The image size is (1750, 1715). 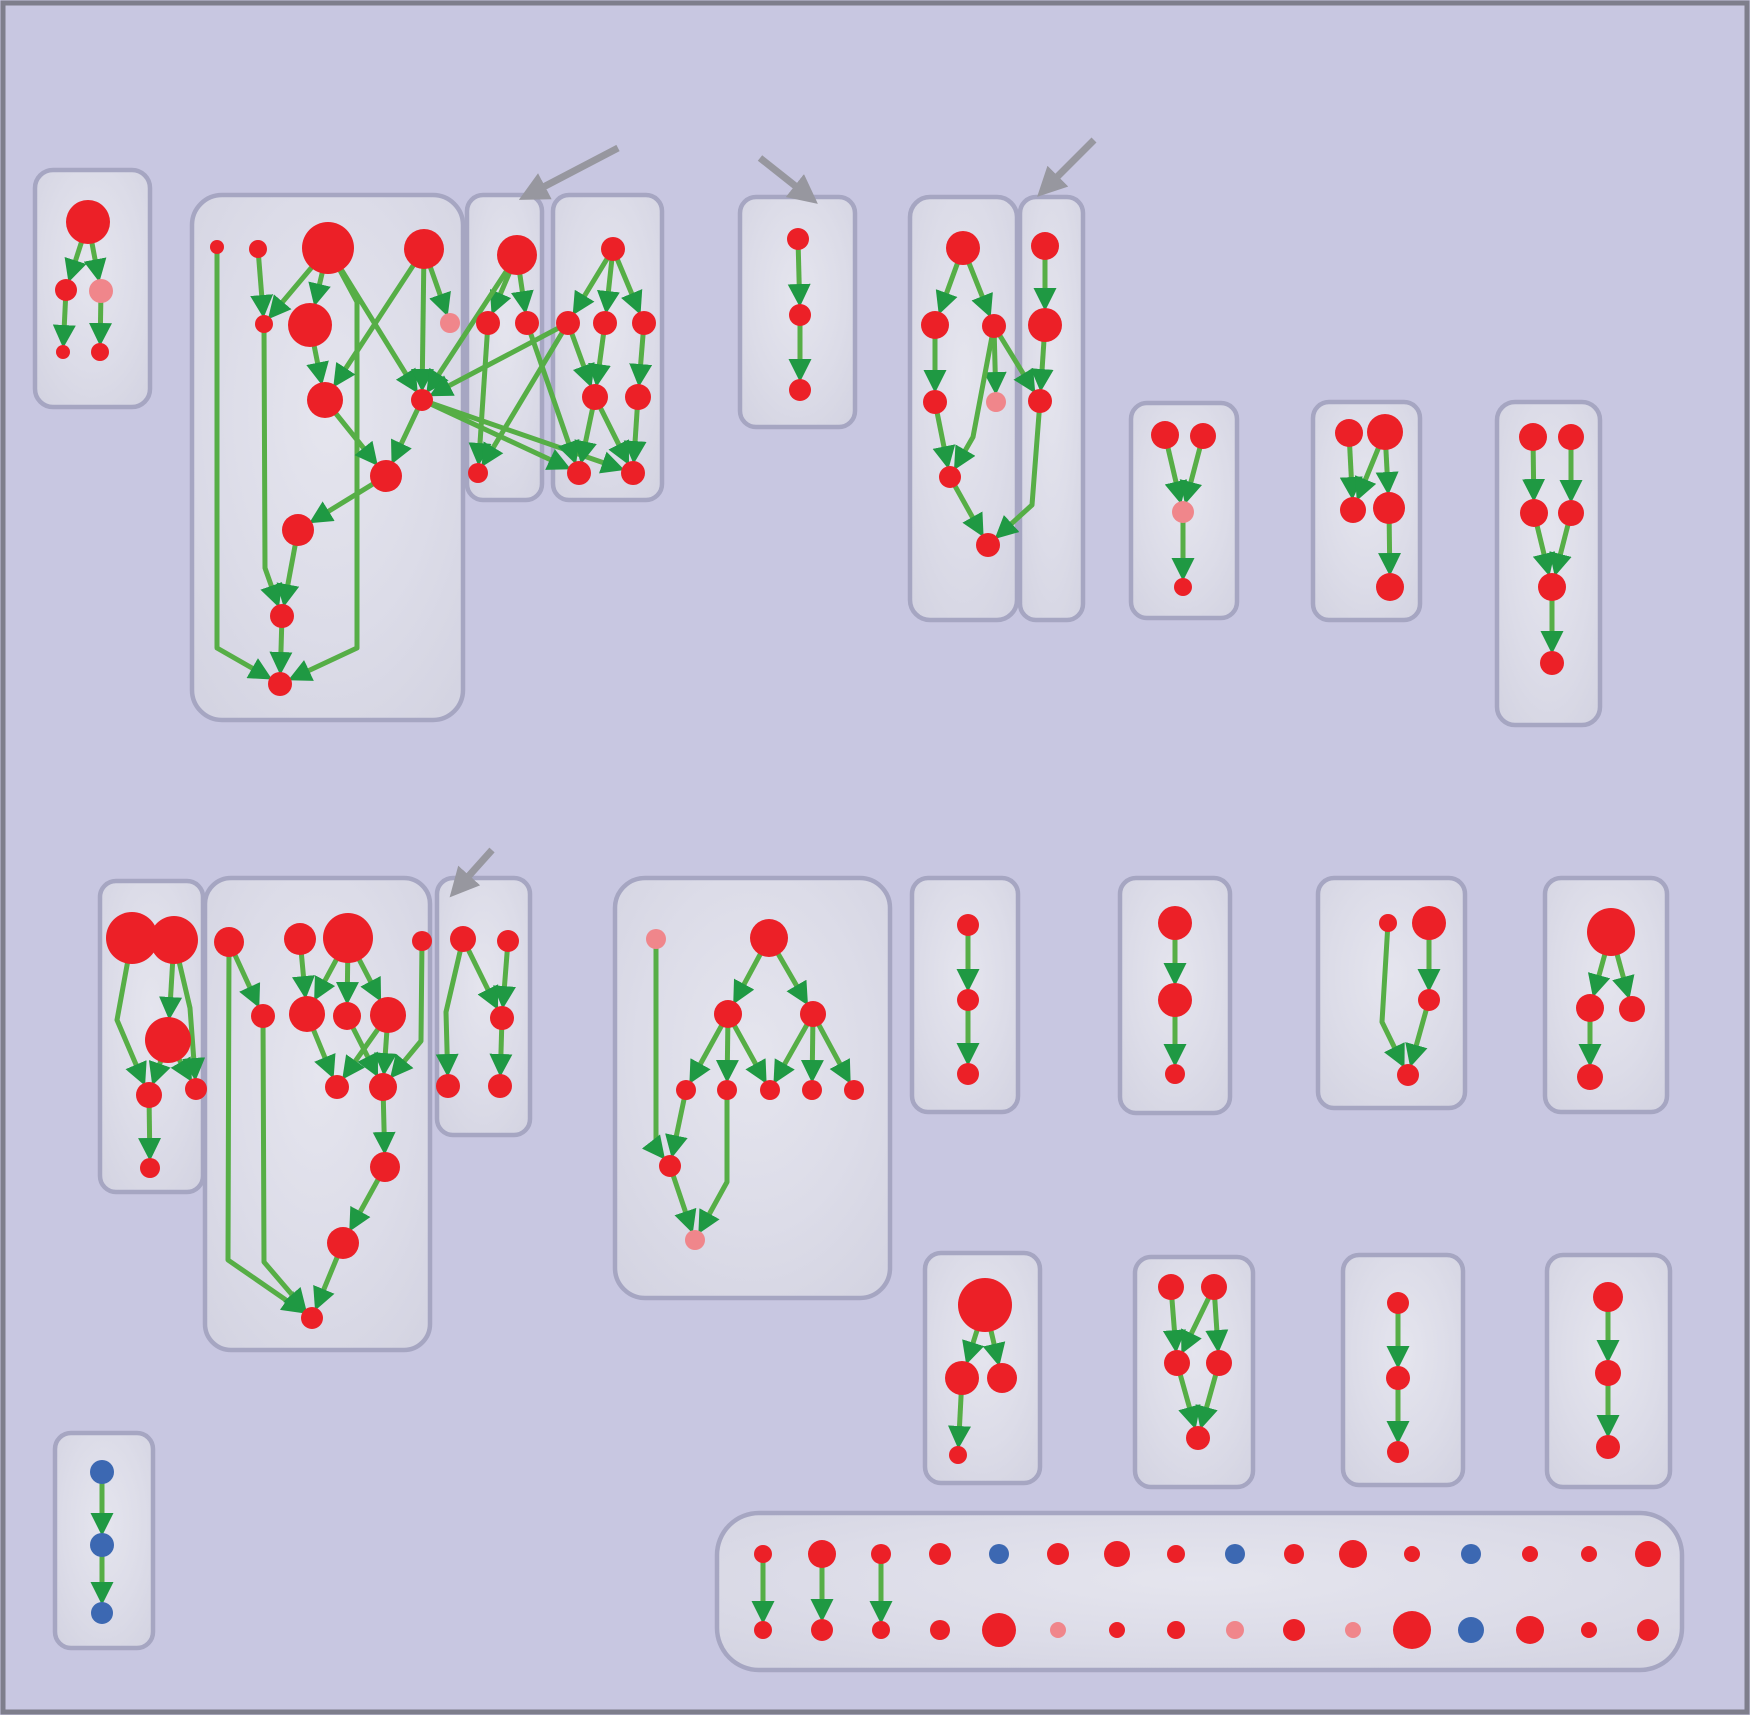 What do you see at coordinates (328, 248) in the screenshot?
I see `node-cc_n2` at bounding box center [328, 248].